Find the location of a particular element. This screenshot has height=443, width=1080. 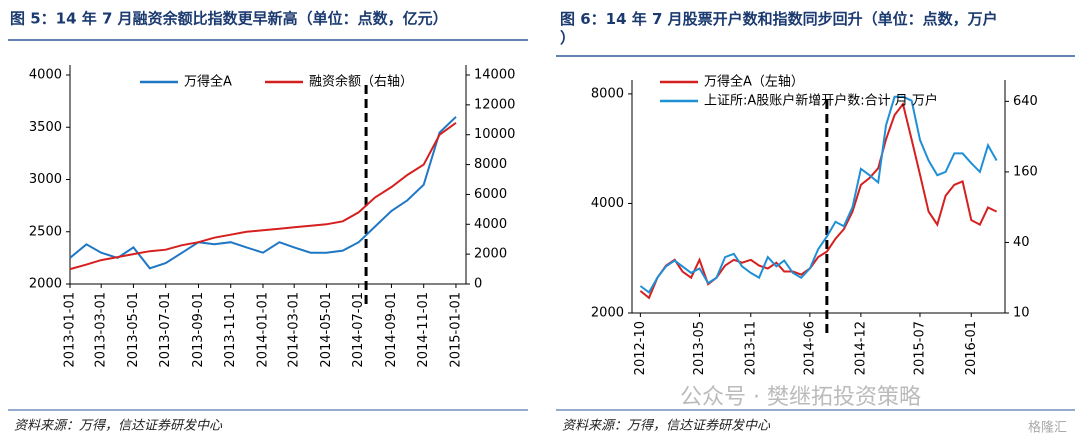

x-tick-label: 2015-07 is located at coordinates (919, 348).